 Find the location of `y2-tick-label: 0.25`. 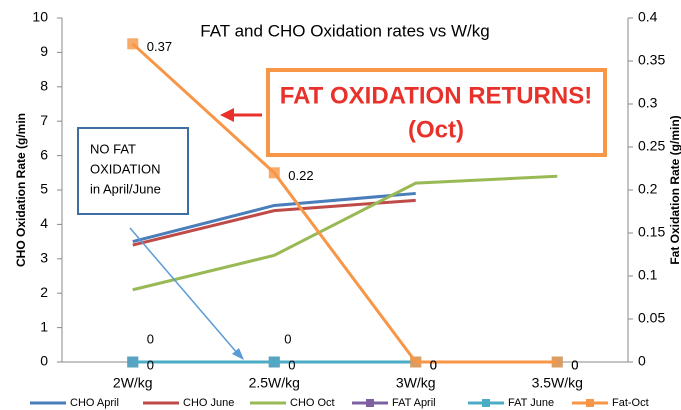

y2-tick-label: 0.25 is located at coordinates (651, 146).